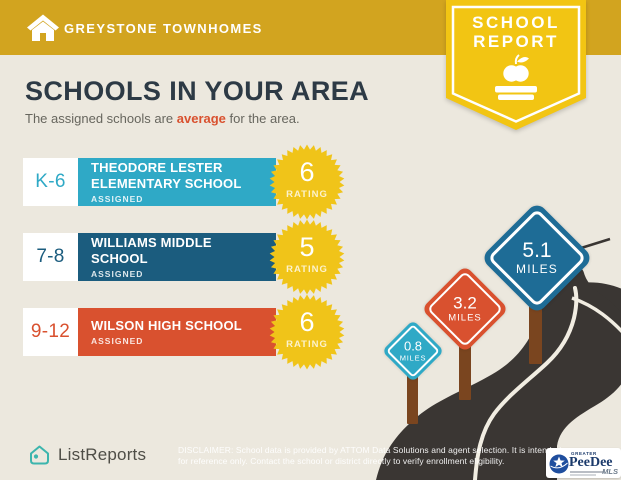  Describe the element at coordinates (307, 247) in the screenshot. I see `rating-value: 5` at that location.